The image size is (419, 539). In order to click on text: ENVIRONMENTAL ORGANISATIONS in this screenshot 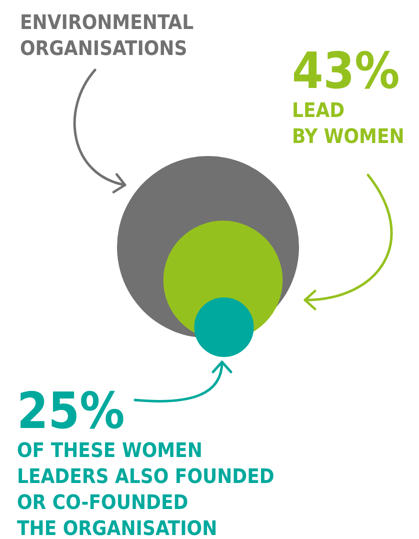, I will do `click(107, 35)`.